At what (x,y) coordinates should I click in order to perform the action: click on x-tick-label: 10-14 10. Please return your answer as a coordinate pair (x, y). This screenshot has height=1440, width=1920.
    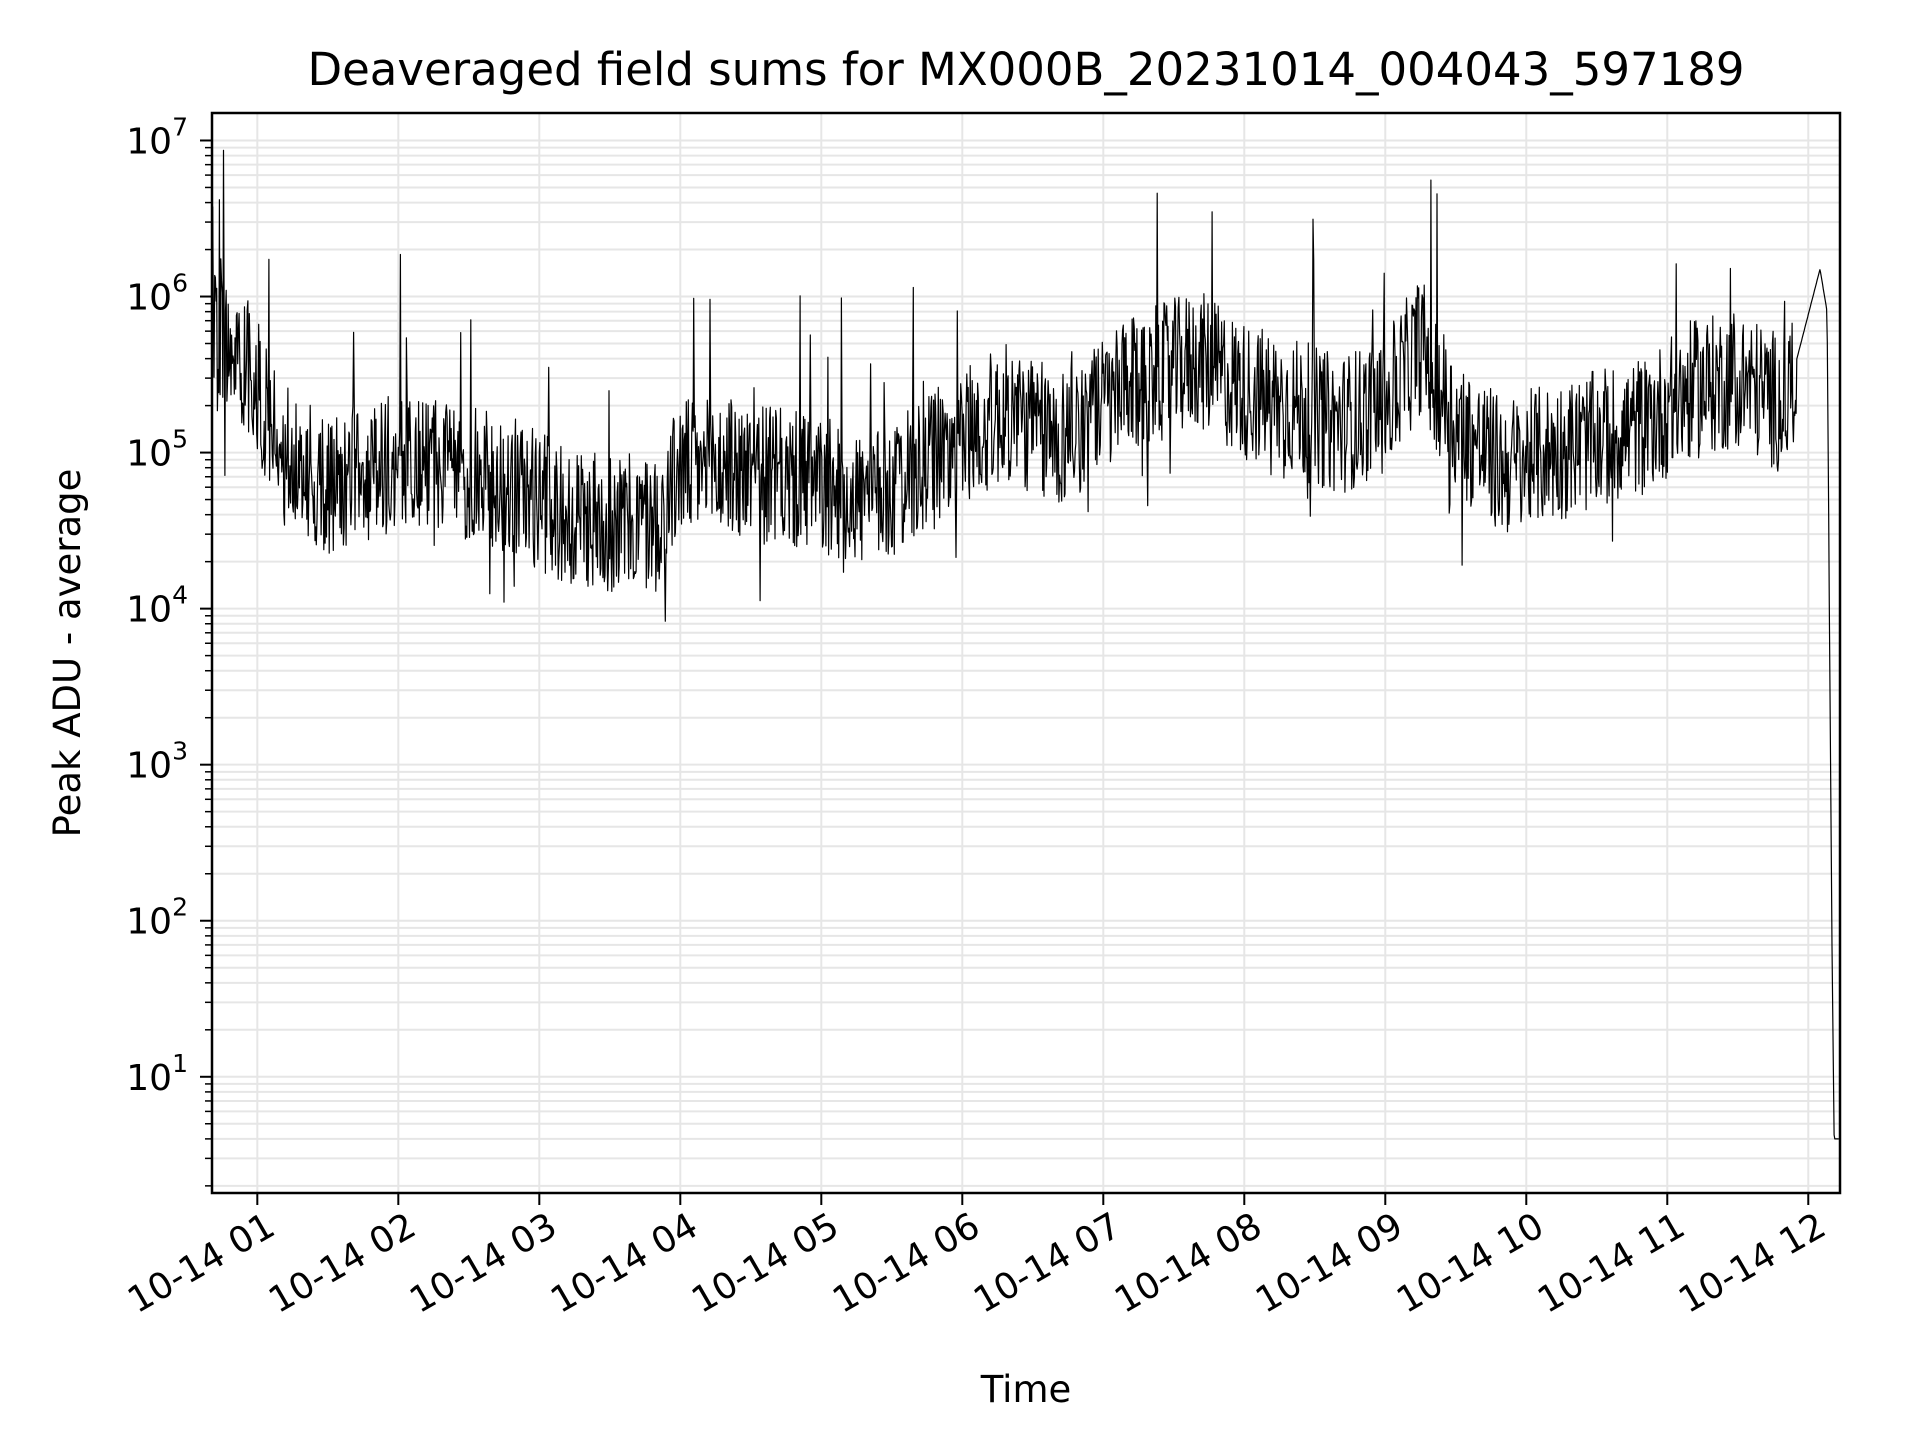
    Looking at the image, I should click on (1470, 1263).